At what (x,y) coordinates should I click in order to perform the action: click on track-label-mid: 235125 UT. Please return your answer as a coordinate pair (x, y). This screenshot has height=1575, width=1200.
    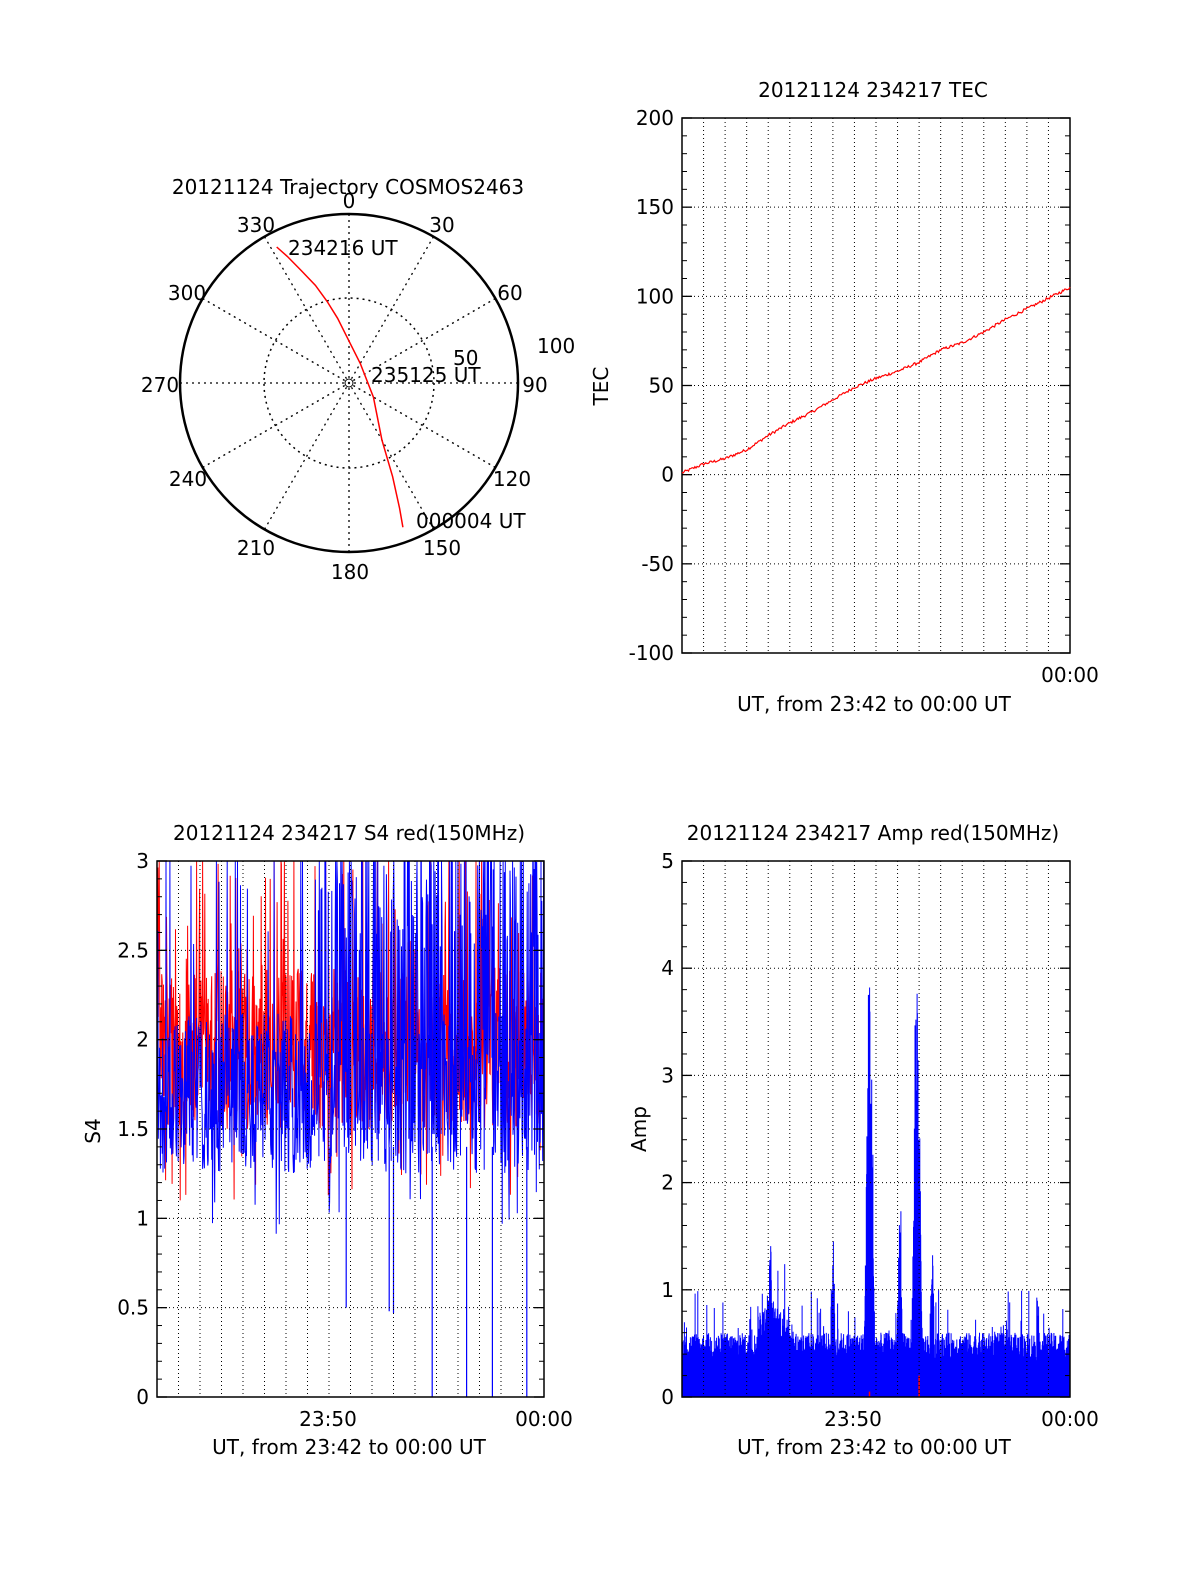
    Looking at the image, I should click on (426, 375).